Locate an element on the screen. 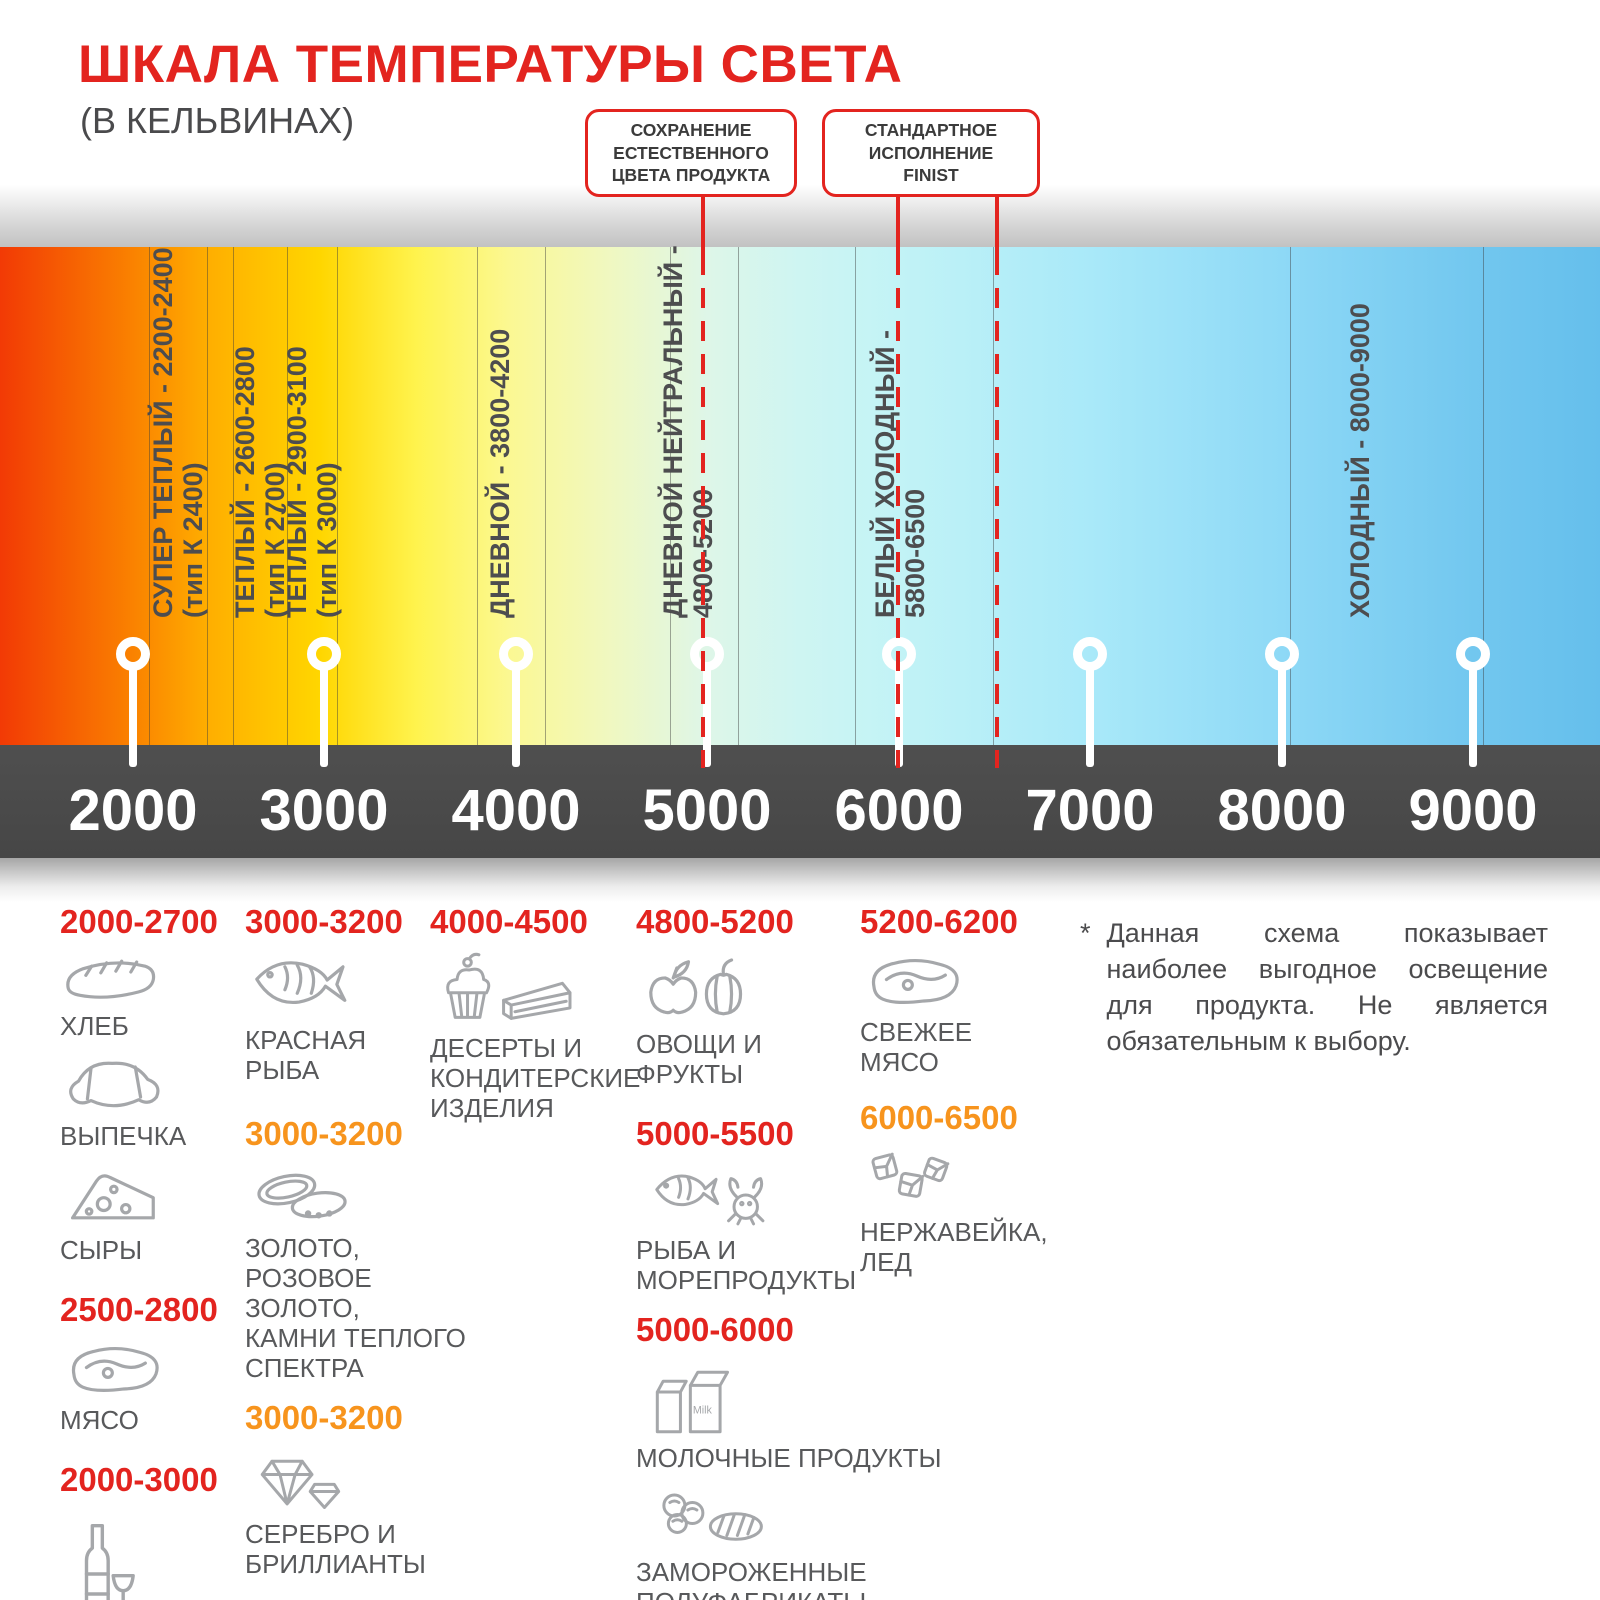 This screenshot has height=1600, width=1600. item-label: ВЫПЕЧКА is located at coordinates (123, 1136).